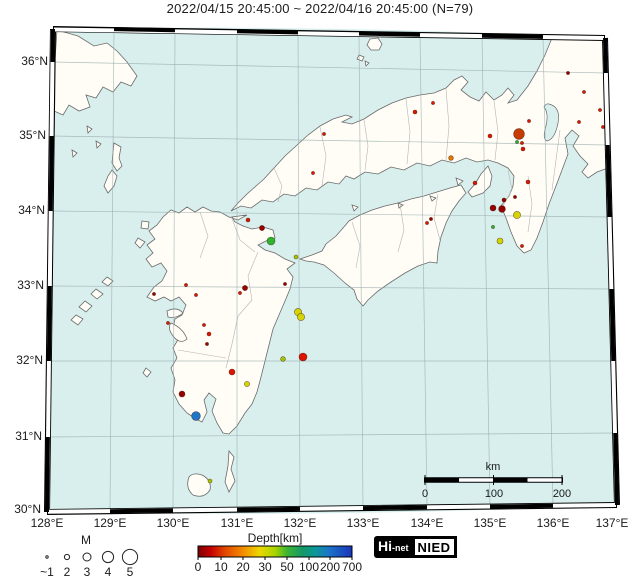  Describe the element at coordinates (275, 558) in the screenshot. I see `depth-colorbar-ticks` at that location.